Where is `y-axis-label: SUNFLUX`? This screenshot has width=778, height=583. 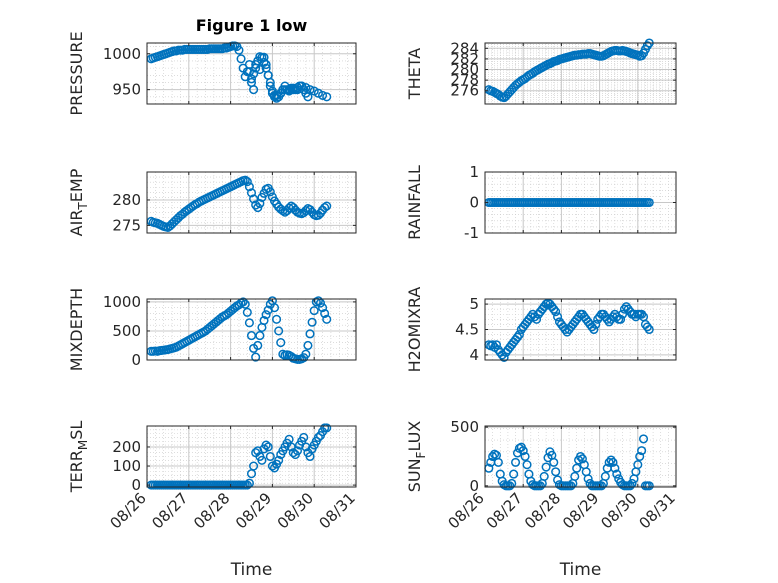
y-axis-label: SUNFLUX is located at coordinates (416, 457).